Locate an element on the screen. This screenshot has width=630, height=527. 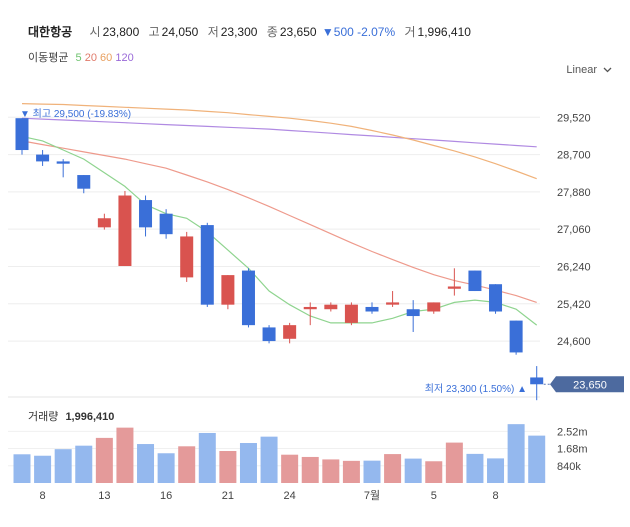
date-tick-label: 13 is located at coordinates (104, 496).